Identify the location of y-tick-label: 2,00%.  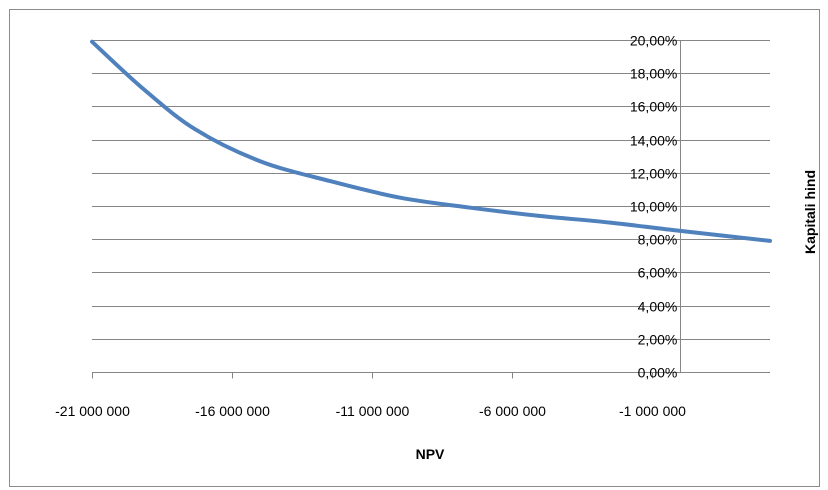
(658, 340).